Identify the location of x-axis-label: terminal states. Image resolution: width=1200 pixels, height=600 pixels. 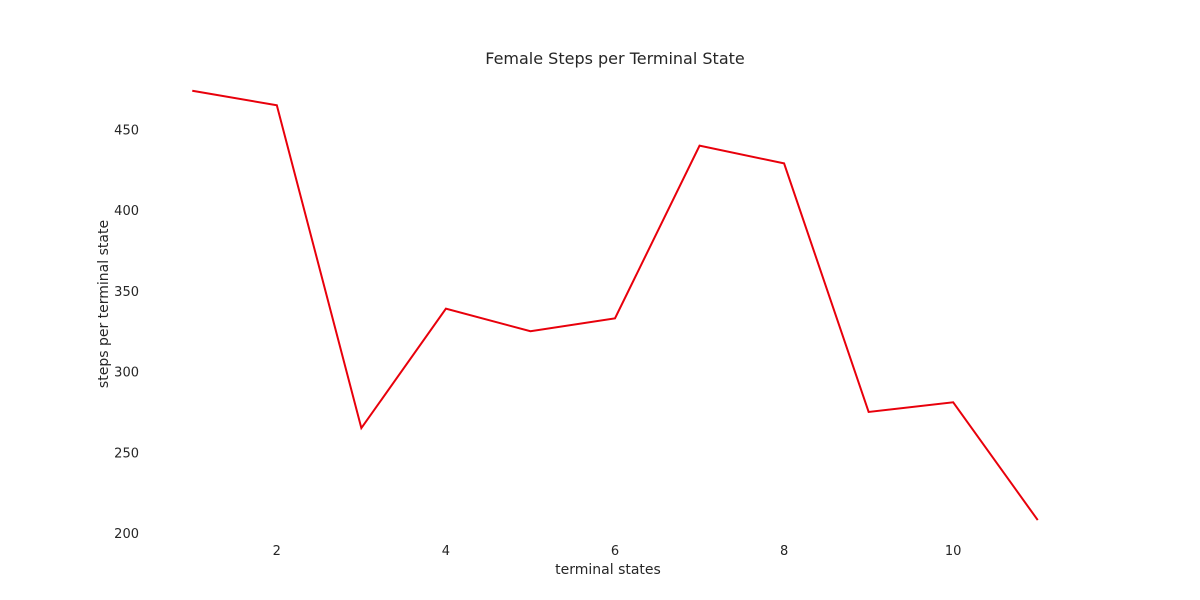
(608, 570).